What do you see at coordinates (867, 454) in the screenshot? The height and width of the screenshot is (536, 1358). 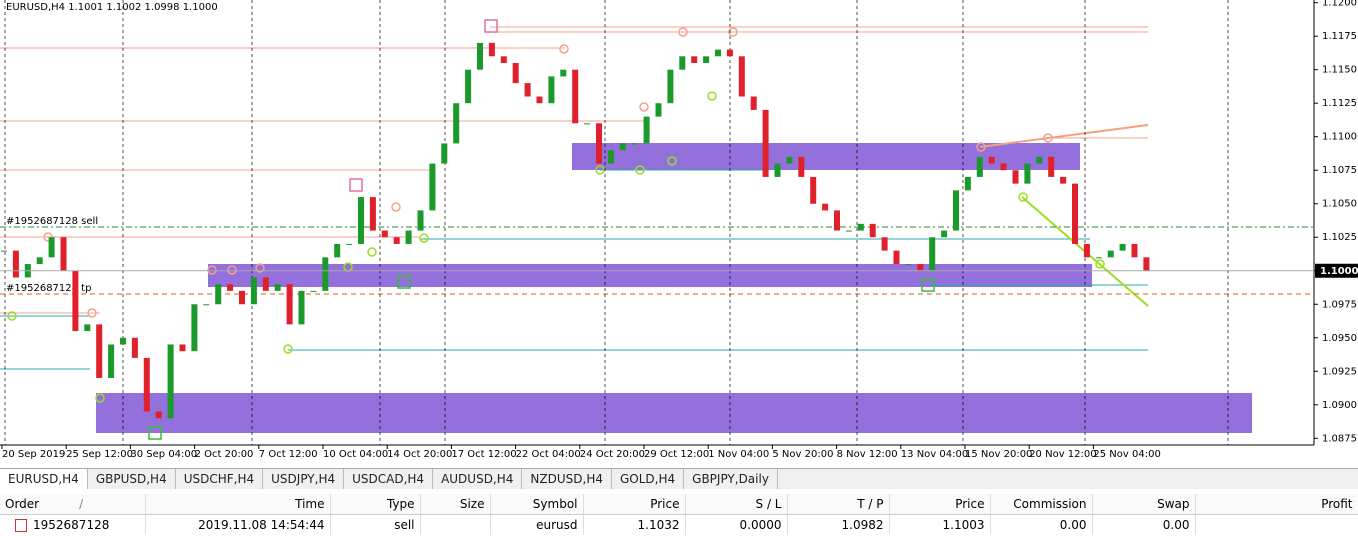 I see `x-tick-label: 8 Nov 12:00` at bounding box center [867, 454].